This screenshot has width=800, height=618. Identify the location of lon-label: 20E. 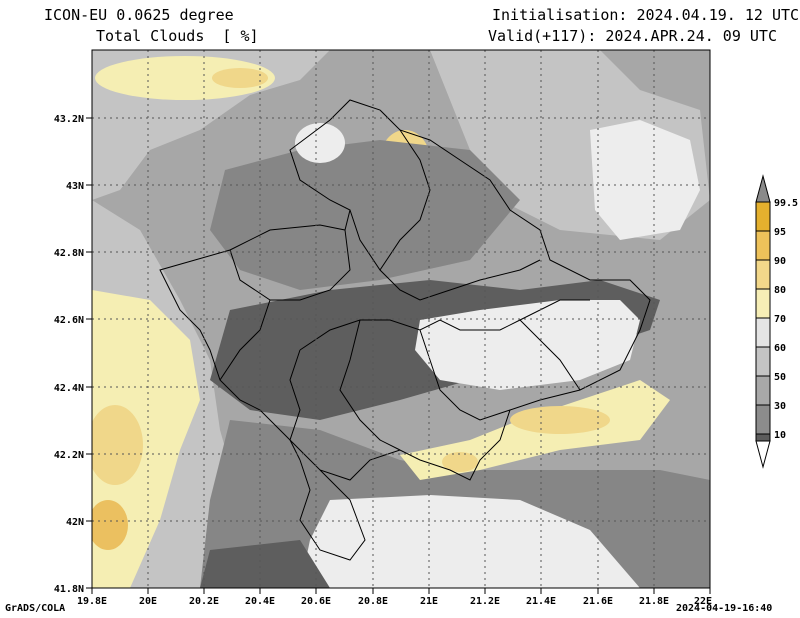
(148, 601).